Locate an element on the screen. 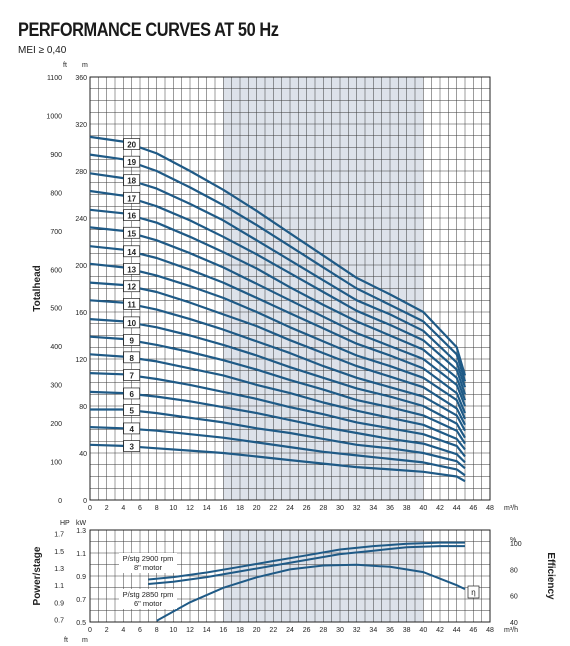 Image resolution: width=570 pixels, height=646 pixels. x-tick-label: 4 is located at coordinates (123, 508).